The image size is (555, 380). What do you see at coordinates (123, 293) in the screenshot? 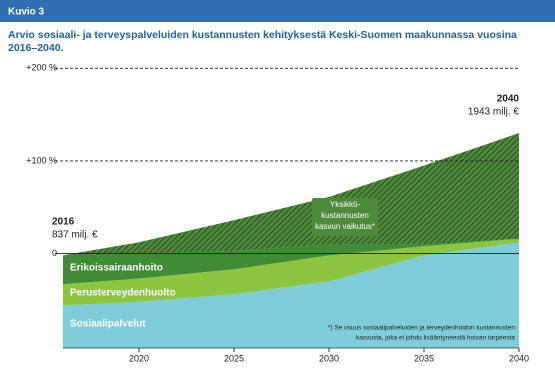
I see `series-label: Perusterveydenhuolto` at bounding box center [123, 293].